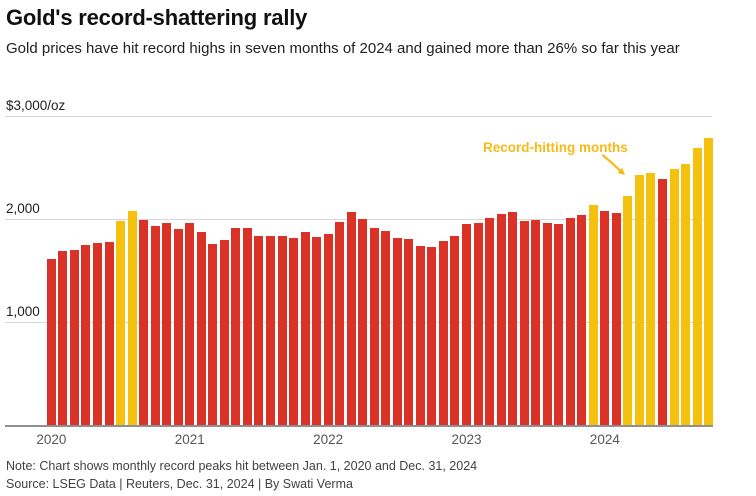 This screenshot has width=756, height=496. Describe the element at coordinates (132, 318) in the screenshot. I see `bar-2020-08-record` at that location.